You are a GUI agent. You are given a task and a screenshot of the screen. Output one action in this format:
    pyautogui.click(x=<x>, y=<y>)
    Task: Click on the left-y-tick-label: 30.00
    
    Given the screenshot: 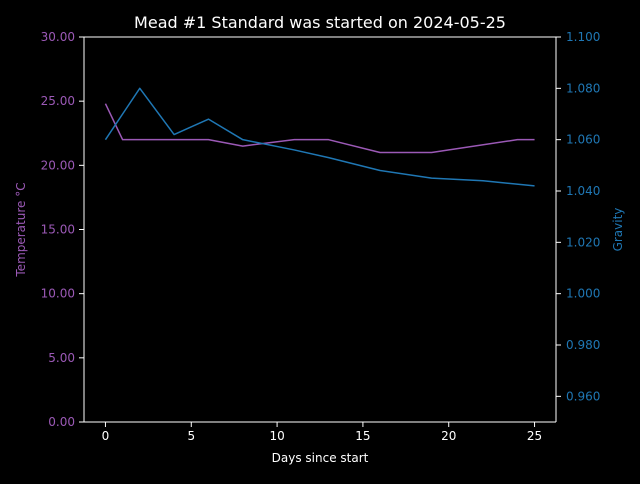 What is the action you would take?
    pyautogui.click(x=58, y=37)
    